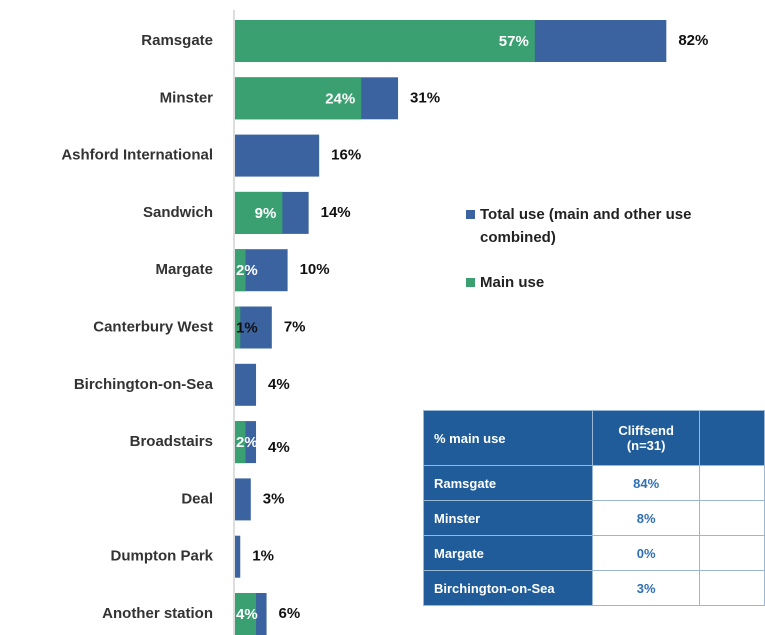 Image resolution: width=765 pixels, height=635 pixels. Describe the element at coordinates (693, 40) in the screenshot. I see `value-label: 82%` at that location.